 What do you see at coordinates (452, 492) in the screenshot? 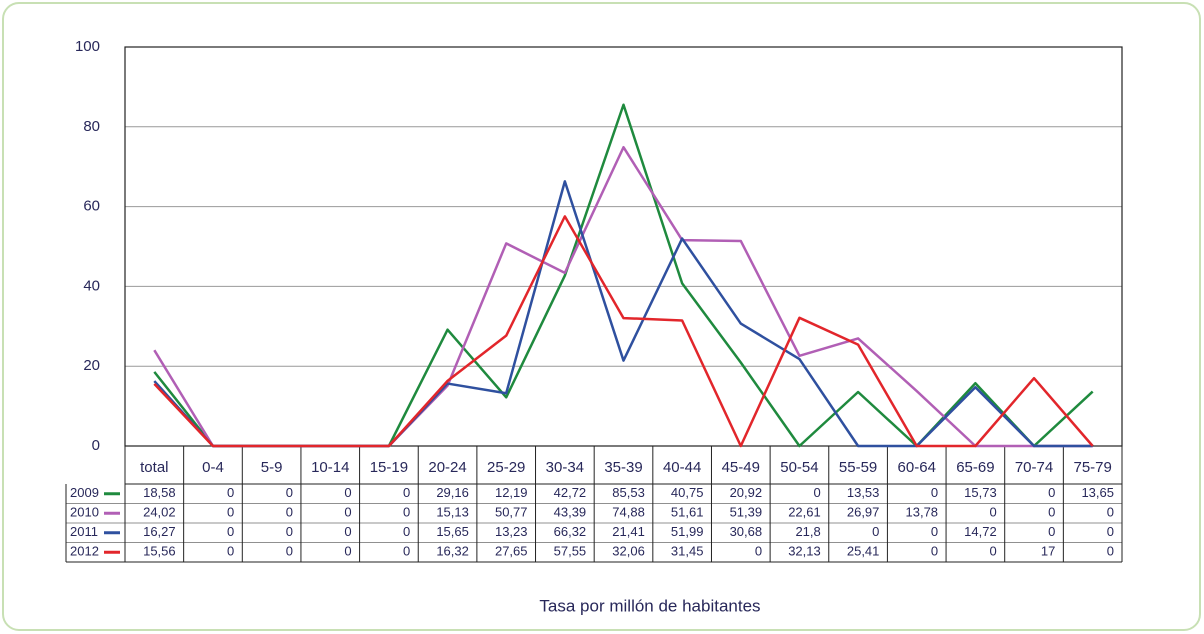
I see `data-label: 29,16` at bounding box center [452, 492].